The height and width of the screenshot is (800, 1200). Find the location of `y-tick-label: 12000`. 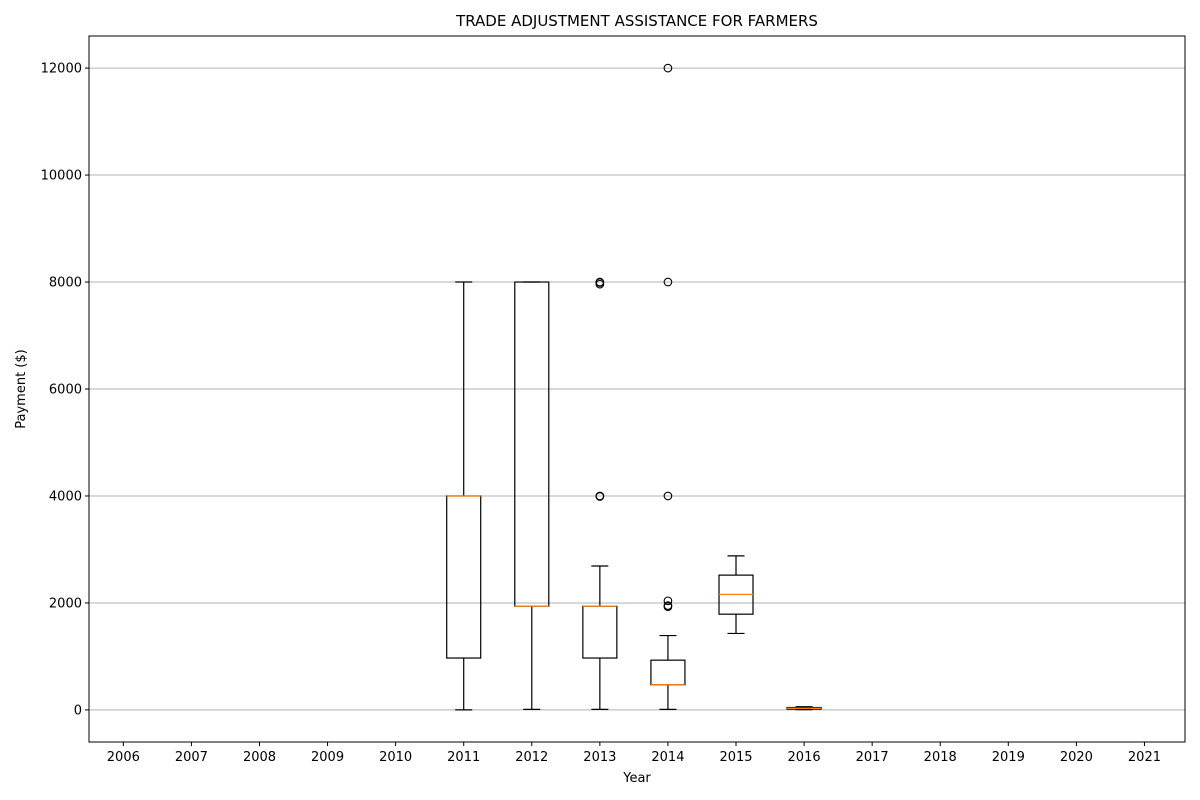

y-tick-label: 12000 is located at coordinates (61, 69).